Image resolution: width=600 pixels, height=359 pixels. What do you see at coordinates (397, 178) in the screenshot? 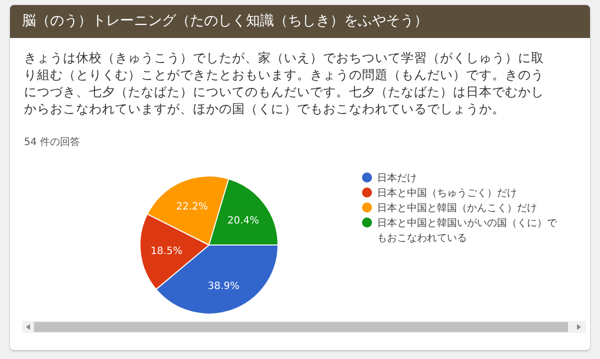
I see `legend-label: 日本だけ` at bounding box center [397, 178].